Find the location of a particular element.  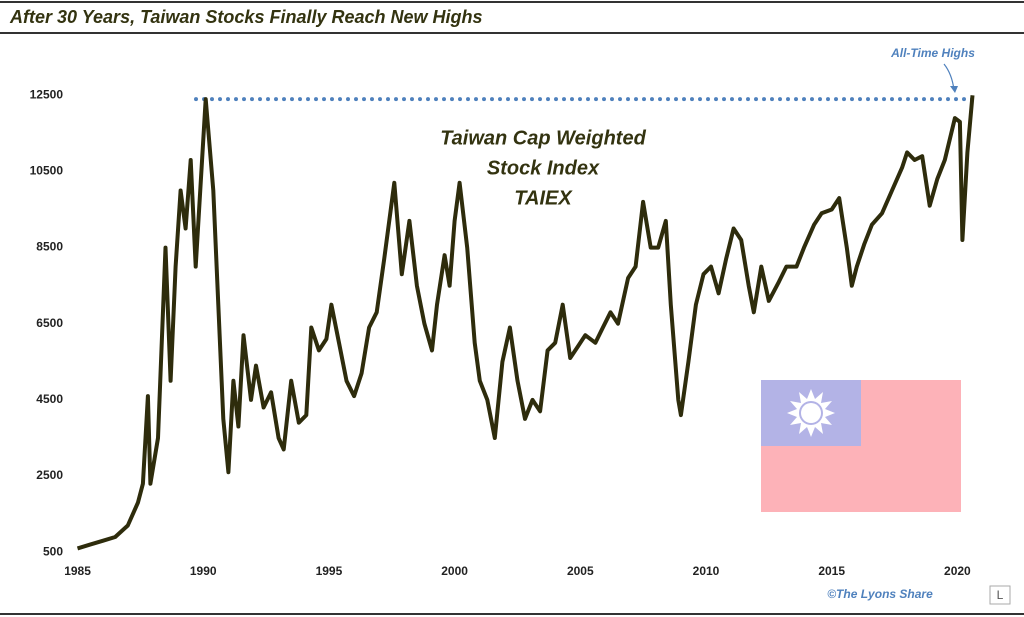

y-tick-label: 8500 is located at coordinates (49, 247).